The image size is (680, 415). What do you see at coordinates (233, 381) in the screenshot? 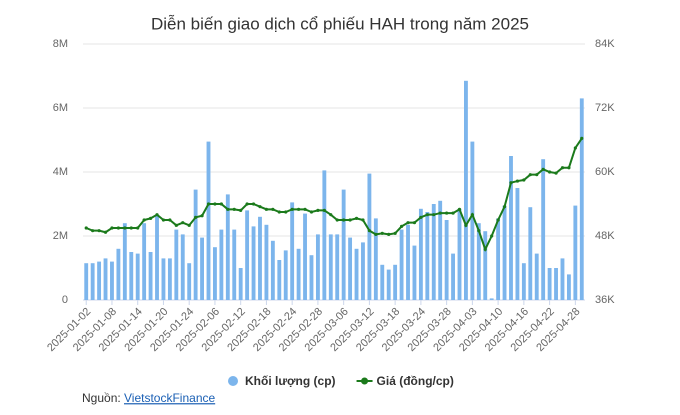
I see `legend-symbol` at bounding box center [233, 381].